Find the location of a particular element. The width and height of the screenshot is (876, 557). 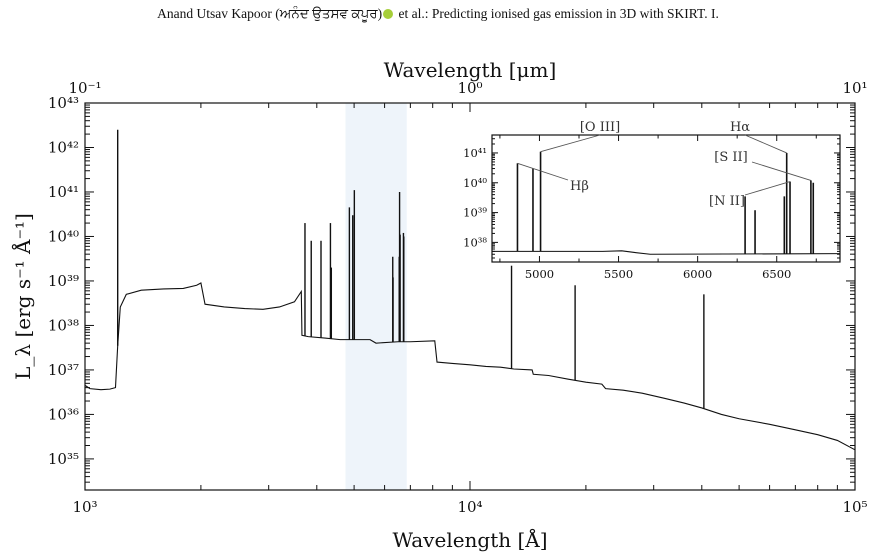

y-tick-label: 10⁴⁰ is located at coordinates (63, 236).